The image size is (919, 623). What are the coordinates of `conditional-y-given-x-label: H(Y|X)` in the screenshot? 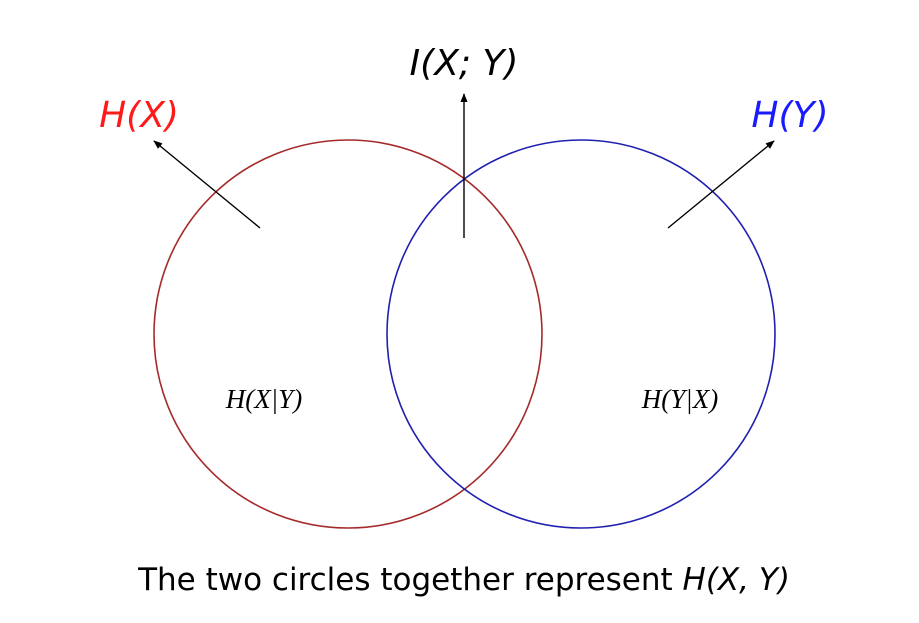 It's located at (679, 399).